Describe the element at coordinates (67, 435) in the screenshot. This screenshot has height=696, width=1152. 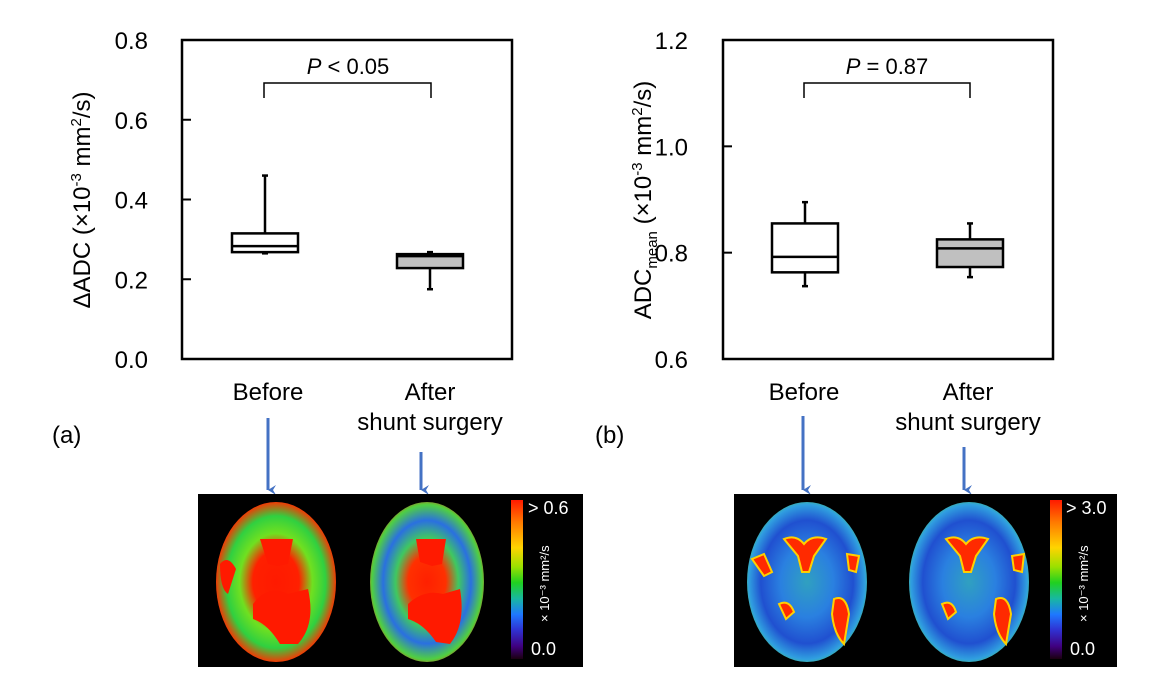
I see `panel-label-a: (a)` at that location.